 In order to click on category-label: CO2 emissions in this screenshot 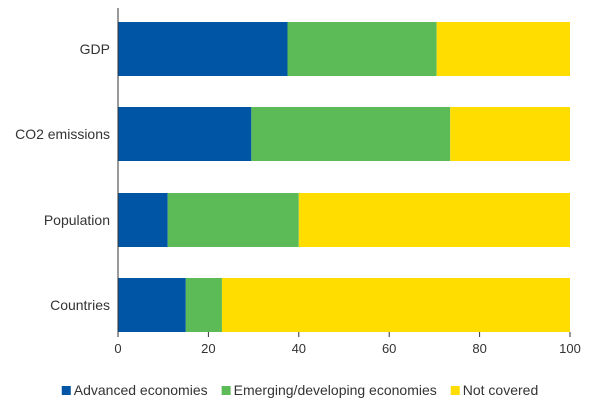, I will do `click(62, 134)`.